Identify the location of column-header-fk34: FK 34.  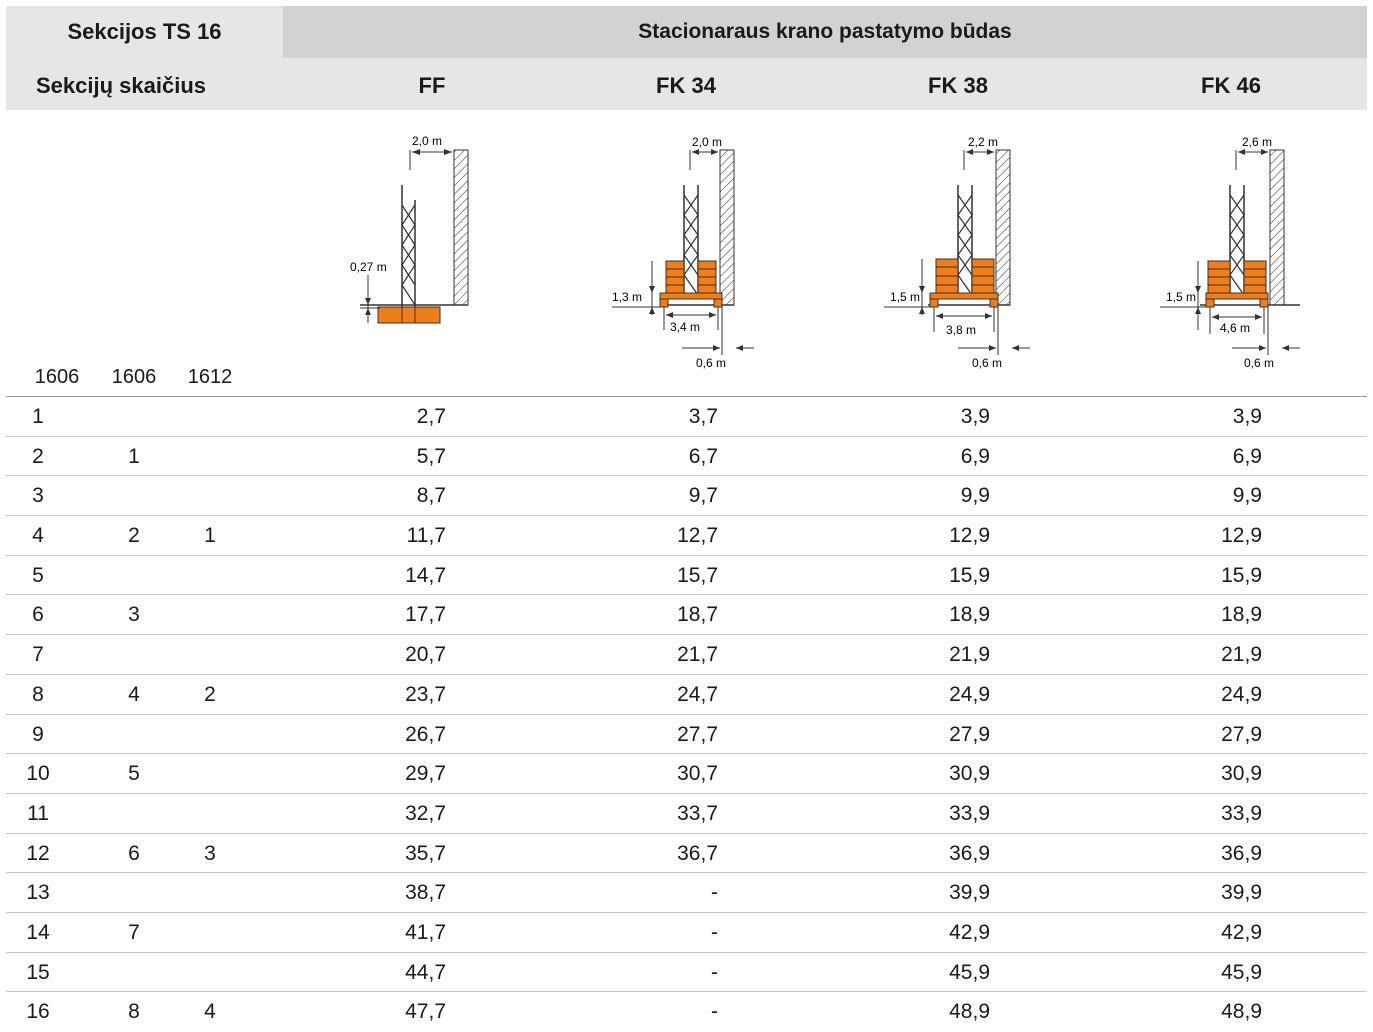
(686, 85).